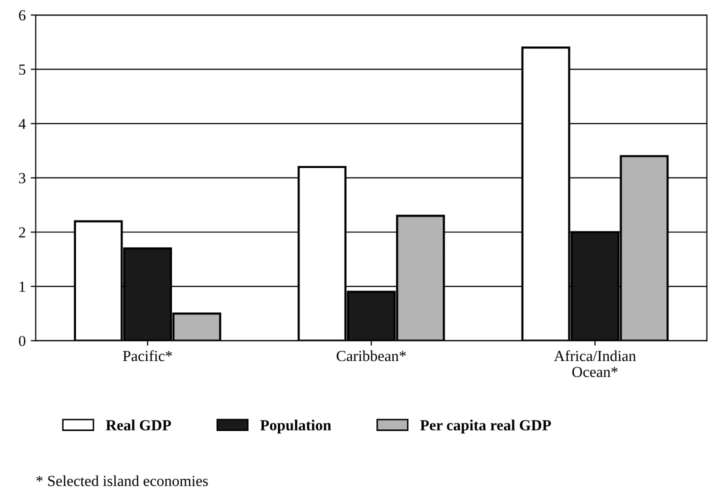  Describe the element at coordinates (22, 69) in the screenshot. I see `y-tick-label: 5` at that location.